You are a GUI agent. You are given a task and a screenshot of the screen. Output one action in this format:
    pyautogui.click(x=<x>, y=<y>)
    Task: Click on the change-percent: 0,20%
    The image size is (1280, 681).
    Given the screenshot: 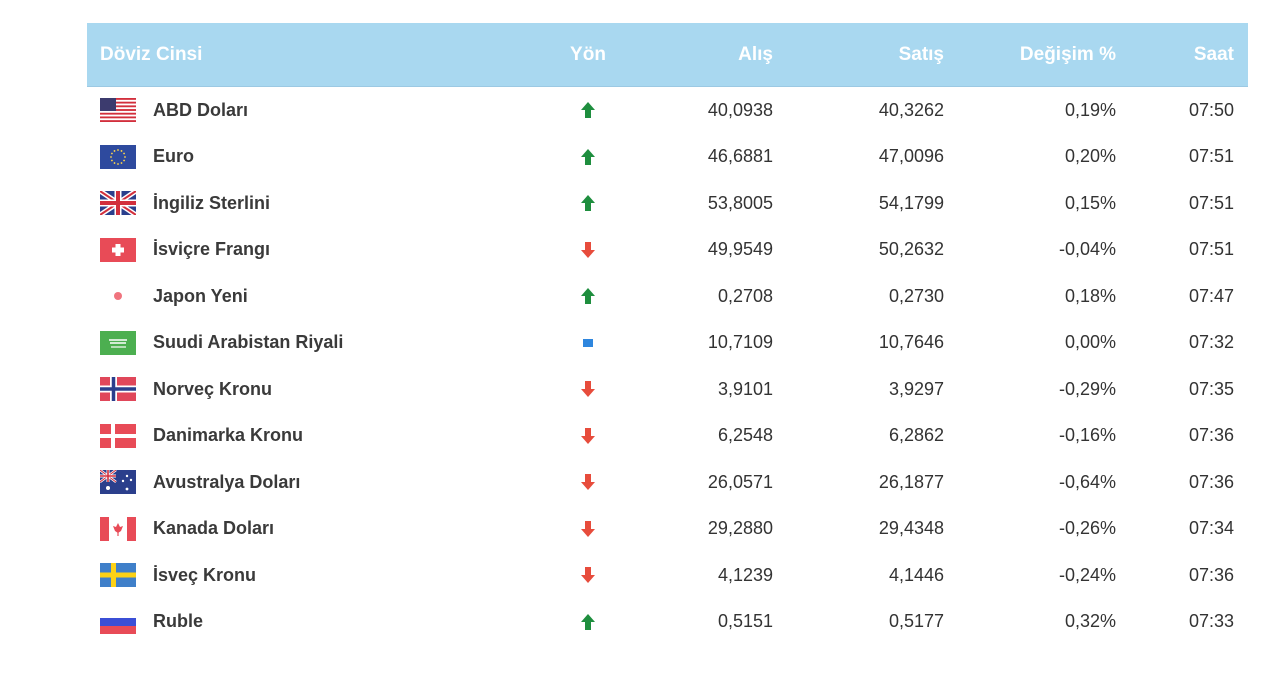 What is the action you would take?
    pyautogui.click(x=1090, y=156)
    